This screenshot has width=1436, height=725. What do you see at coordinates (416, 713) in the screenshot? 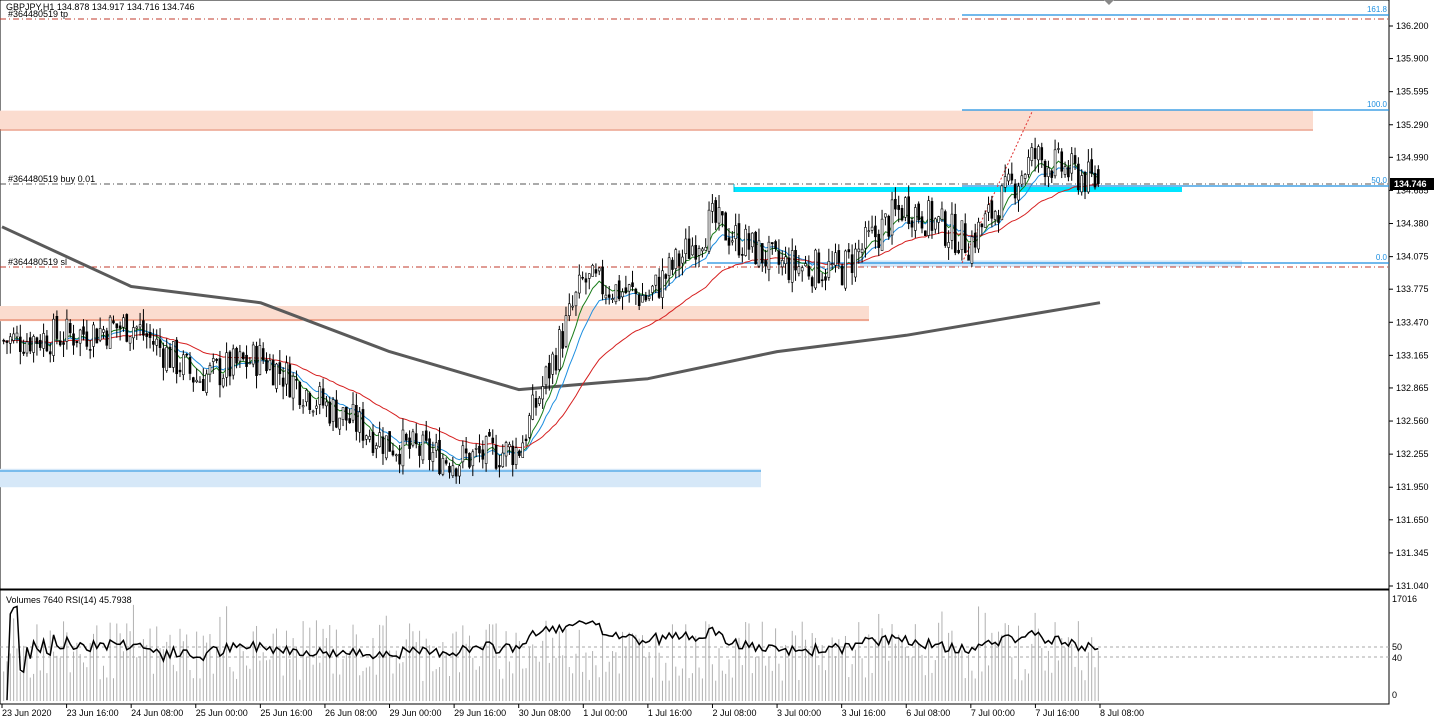
I see `time-label: 29 Jun 00:00` at bounding box center [416, 713].